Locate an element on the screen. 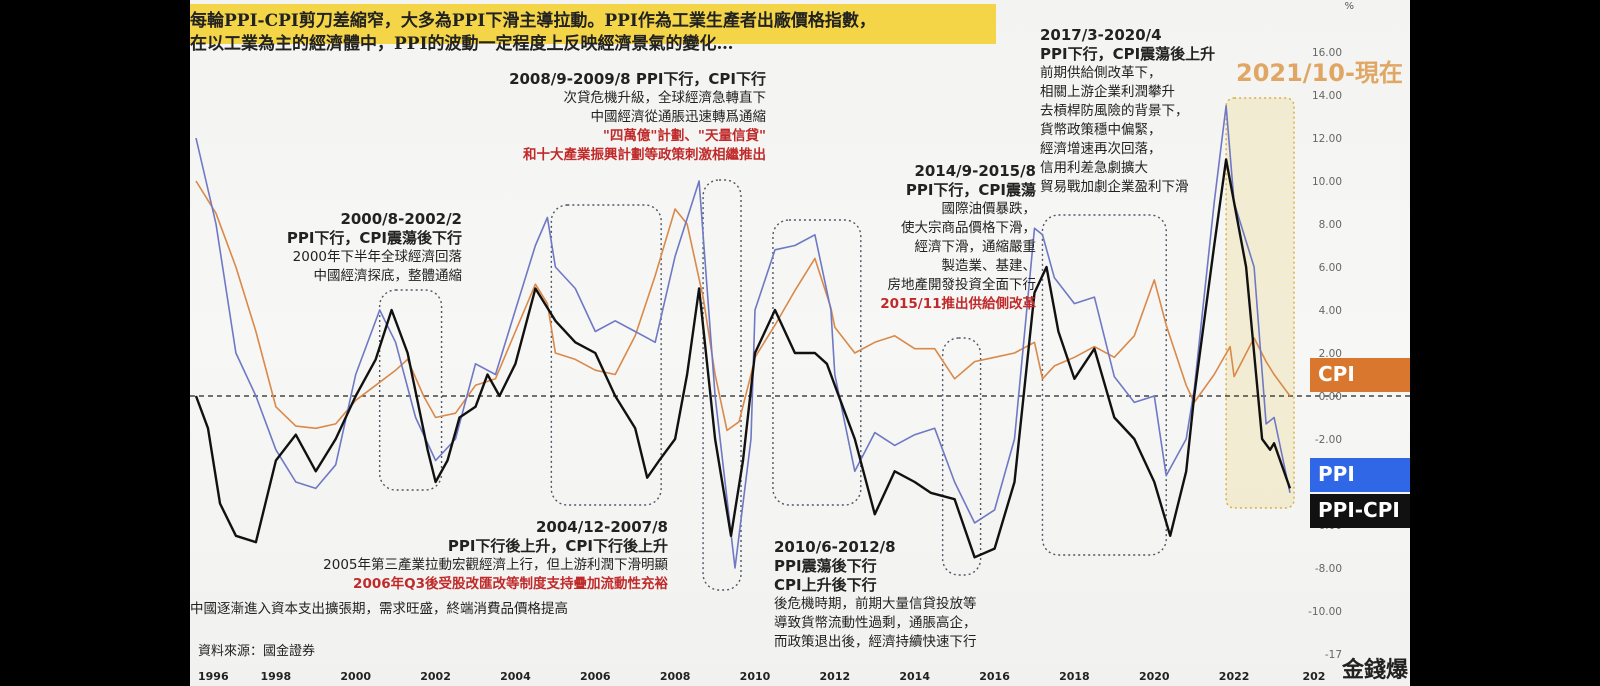 This screenshot has width=1600, height=686. x-tick-label: 1998 is located at coordinates (276, 676).